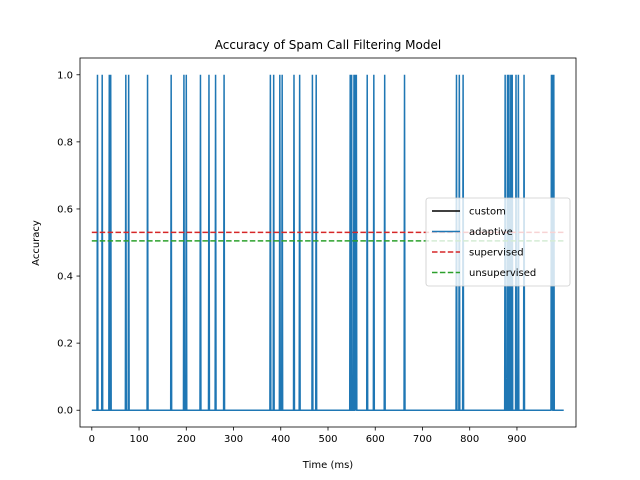 This screenshot has height=480, width=640. What do you see at coordinates (487, 212) in the screenshot?
I see `legend-label-custom: custom` at bounding box center [487, 212].